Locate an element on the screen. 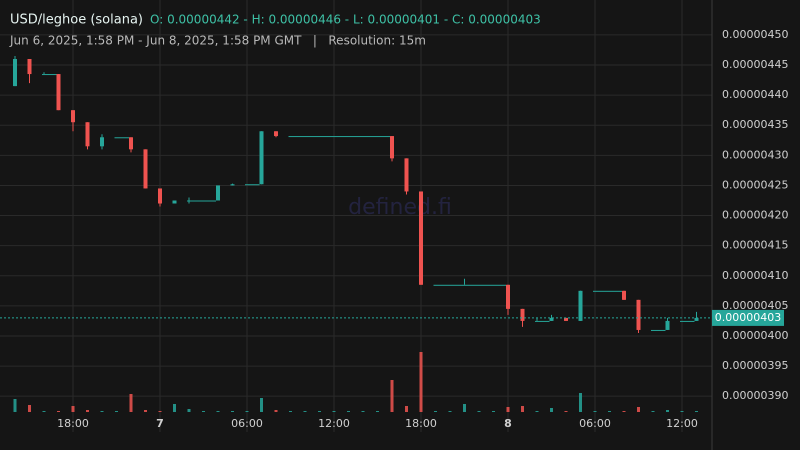 The width and height of the screenshot is (800, 450). y-tick-label: 0.00000410 is located at coordinates (755, 275).